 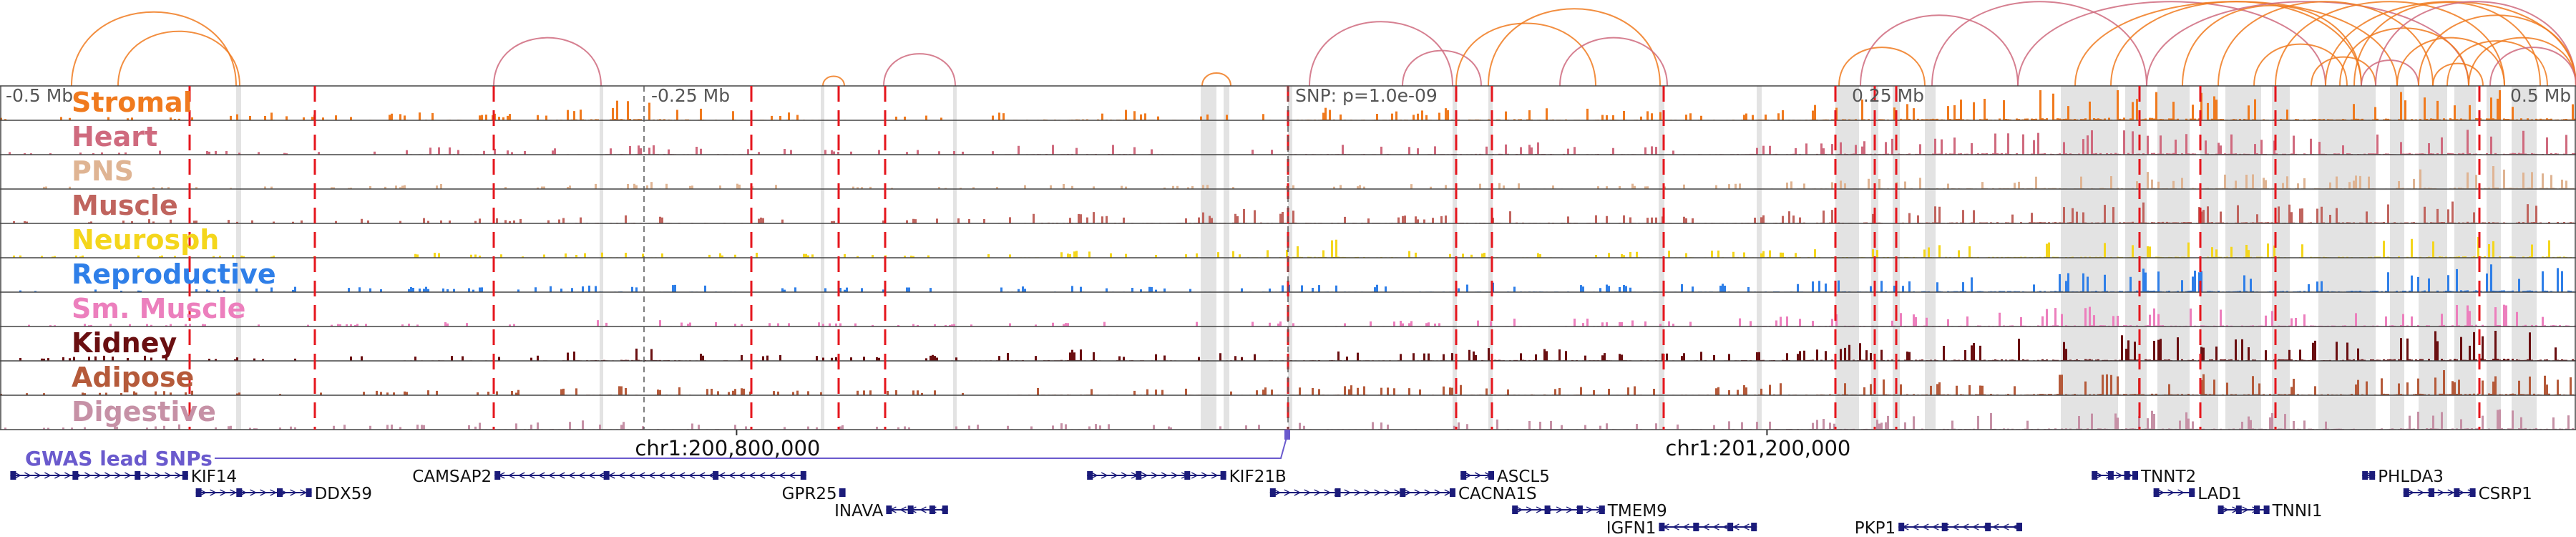 What do you see at coordinates (1758, 448) in the screenshot?
I see `chrom-label: chr1:201,200,000` at bounding box center [1758, 448].